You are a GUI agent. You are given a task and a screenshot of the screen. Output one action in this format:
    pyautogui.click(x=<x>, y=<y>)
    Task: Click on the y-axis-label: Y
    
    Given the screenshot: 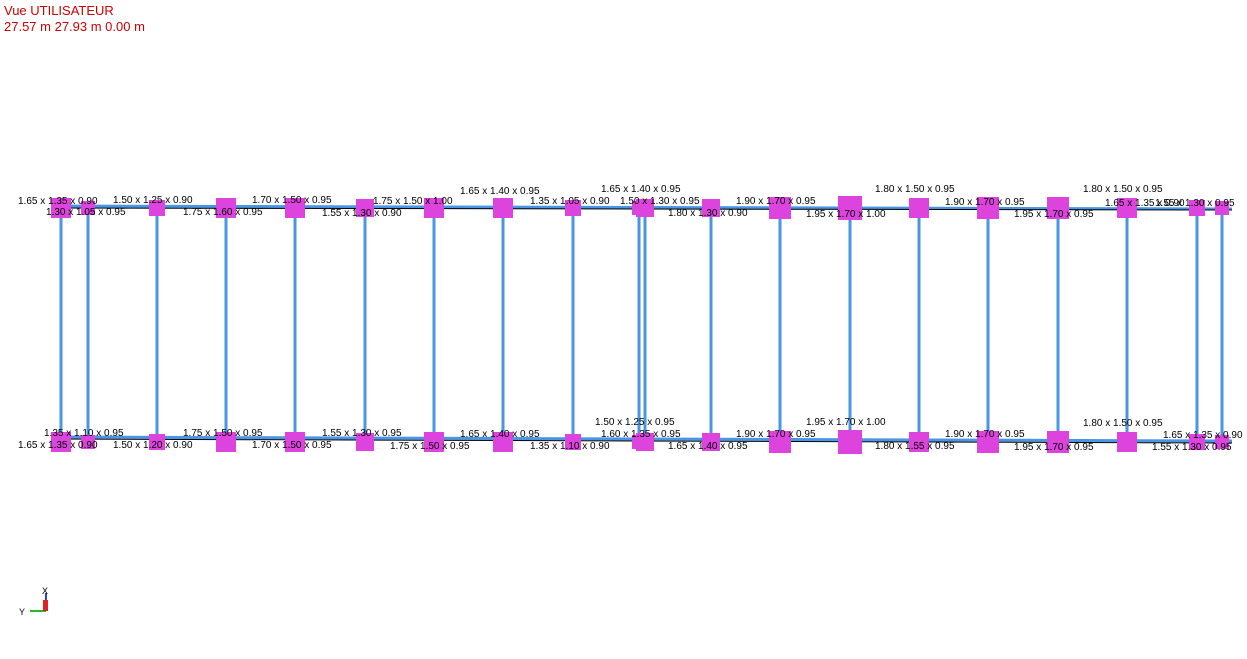 What is the action you would take?
    pyautogui.click(x=22, y=612)
    